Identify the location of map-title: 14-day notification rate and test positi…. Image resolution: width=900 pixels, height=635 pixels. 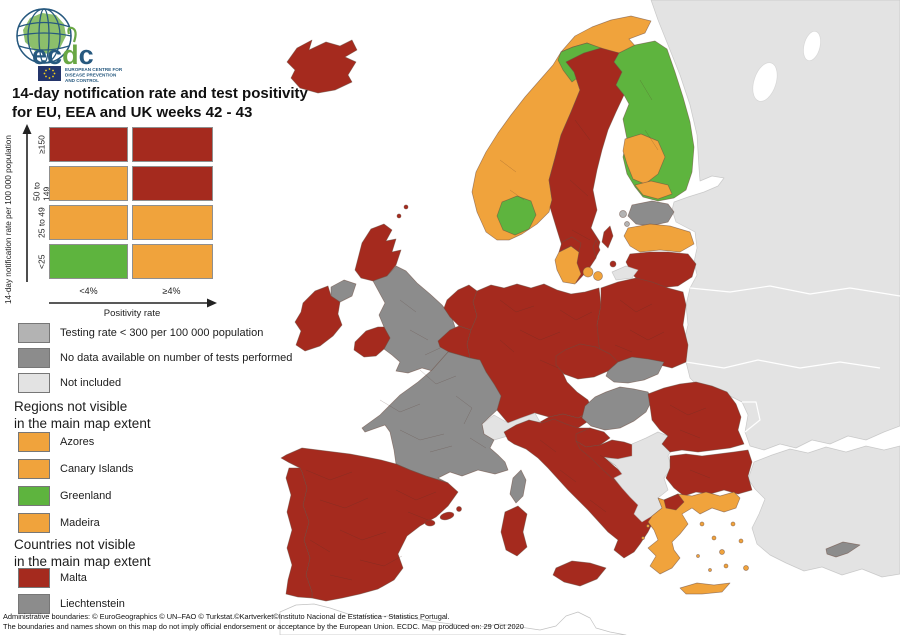
(160, 103).